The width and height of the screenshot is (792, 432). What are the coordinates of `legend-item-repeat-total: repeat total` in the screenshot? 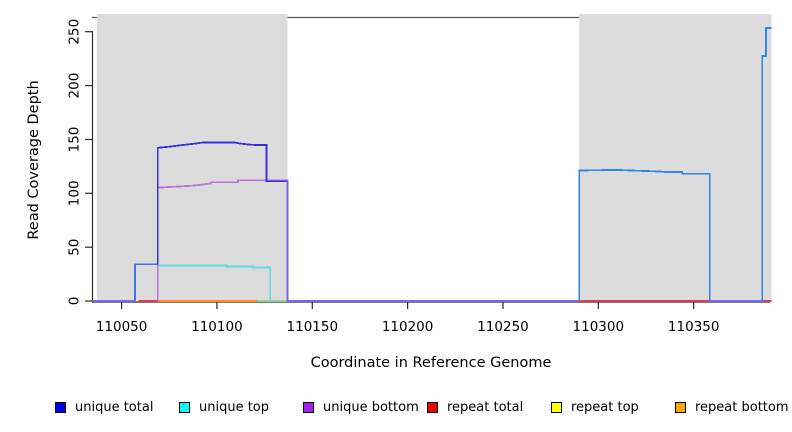 It's located at (475, 407).